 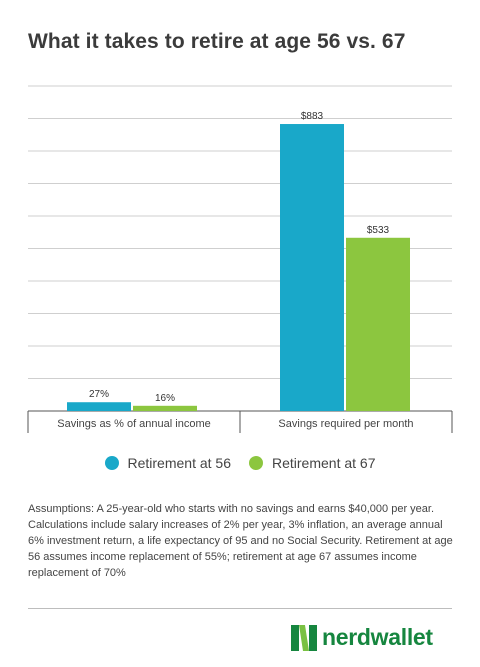 What do you see at coordinates (240, 608) in the screenshot?
I see `footer-divider` at bounding box center [240, 608].